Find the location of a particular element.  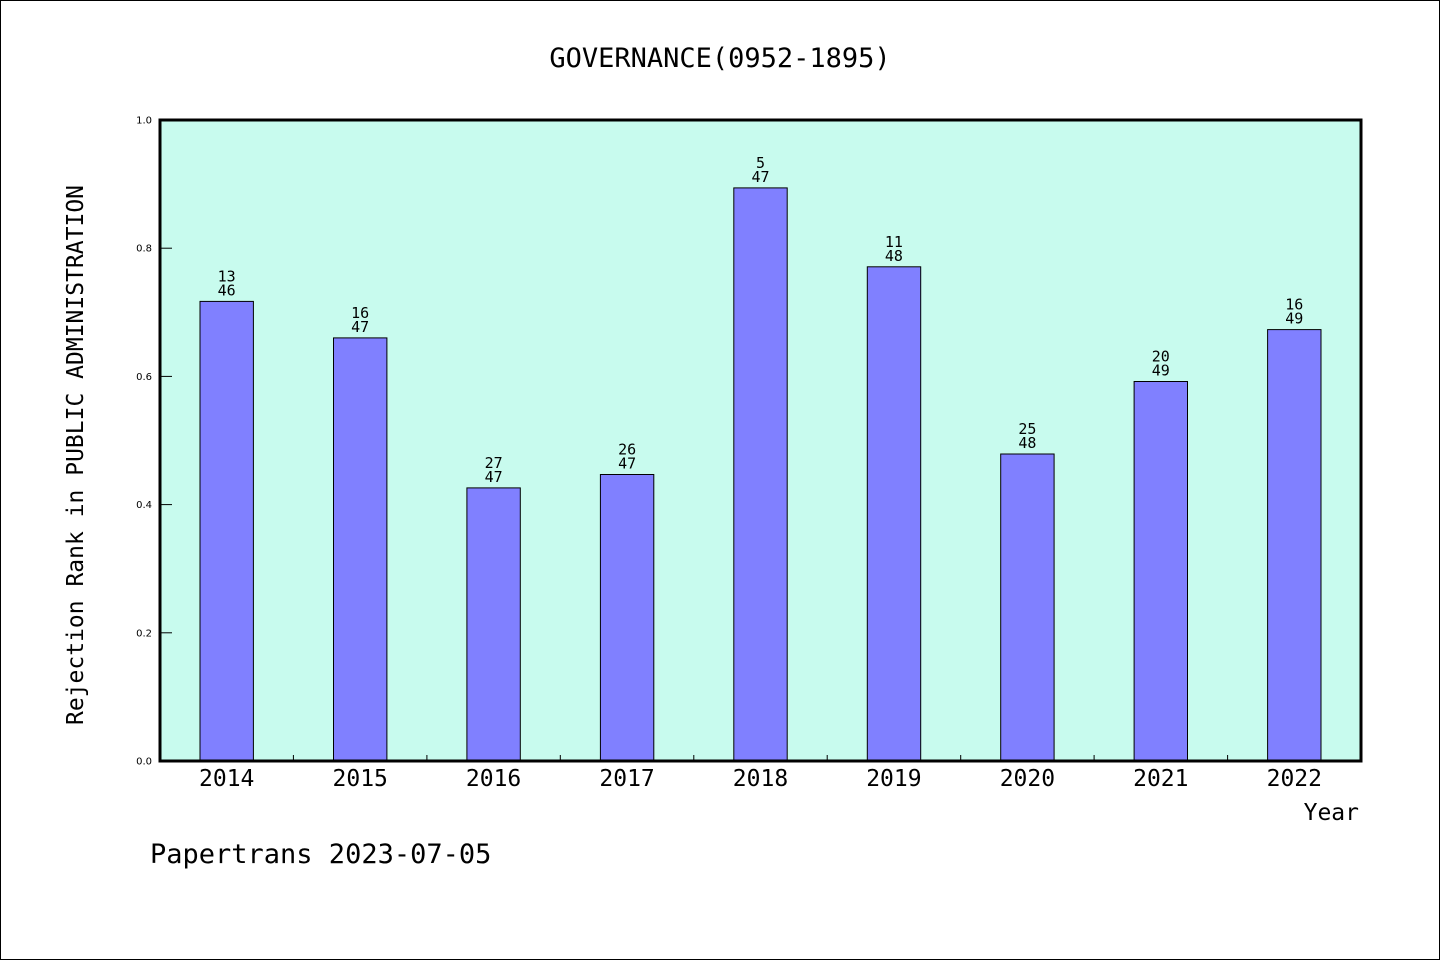

y-tick-label-0.8: 0.8 is located at coordinates (144, 249).